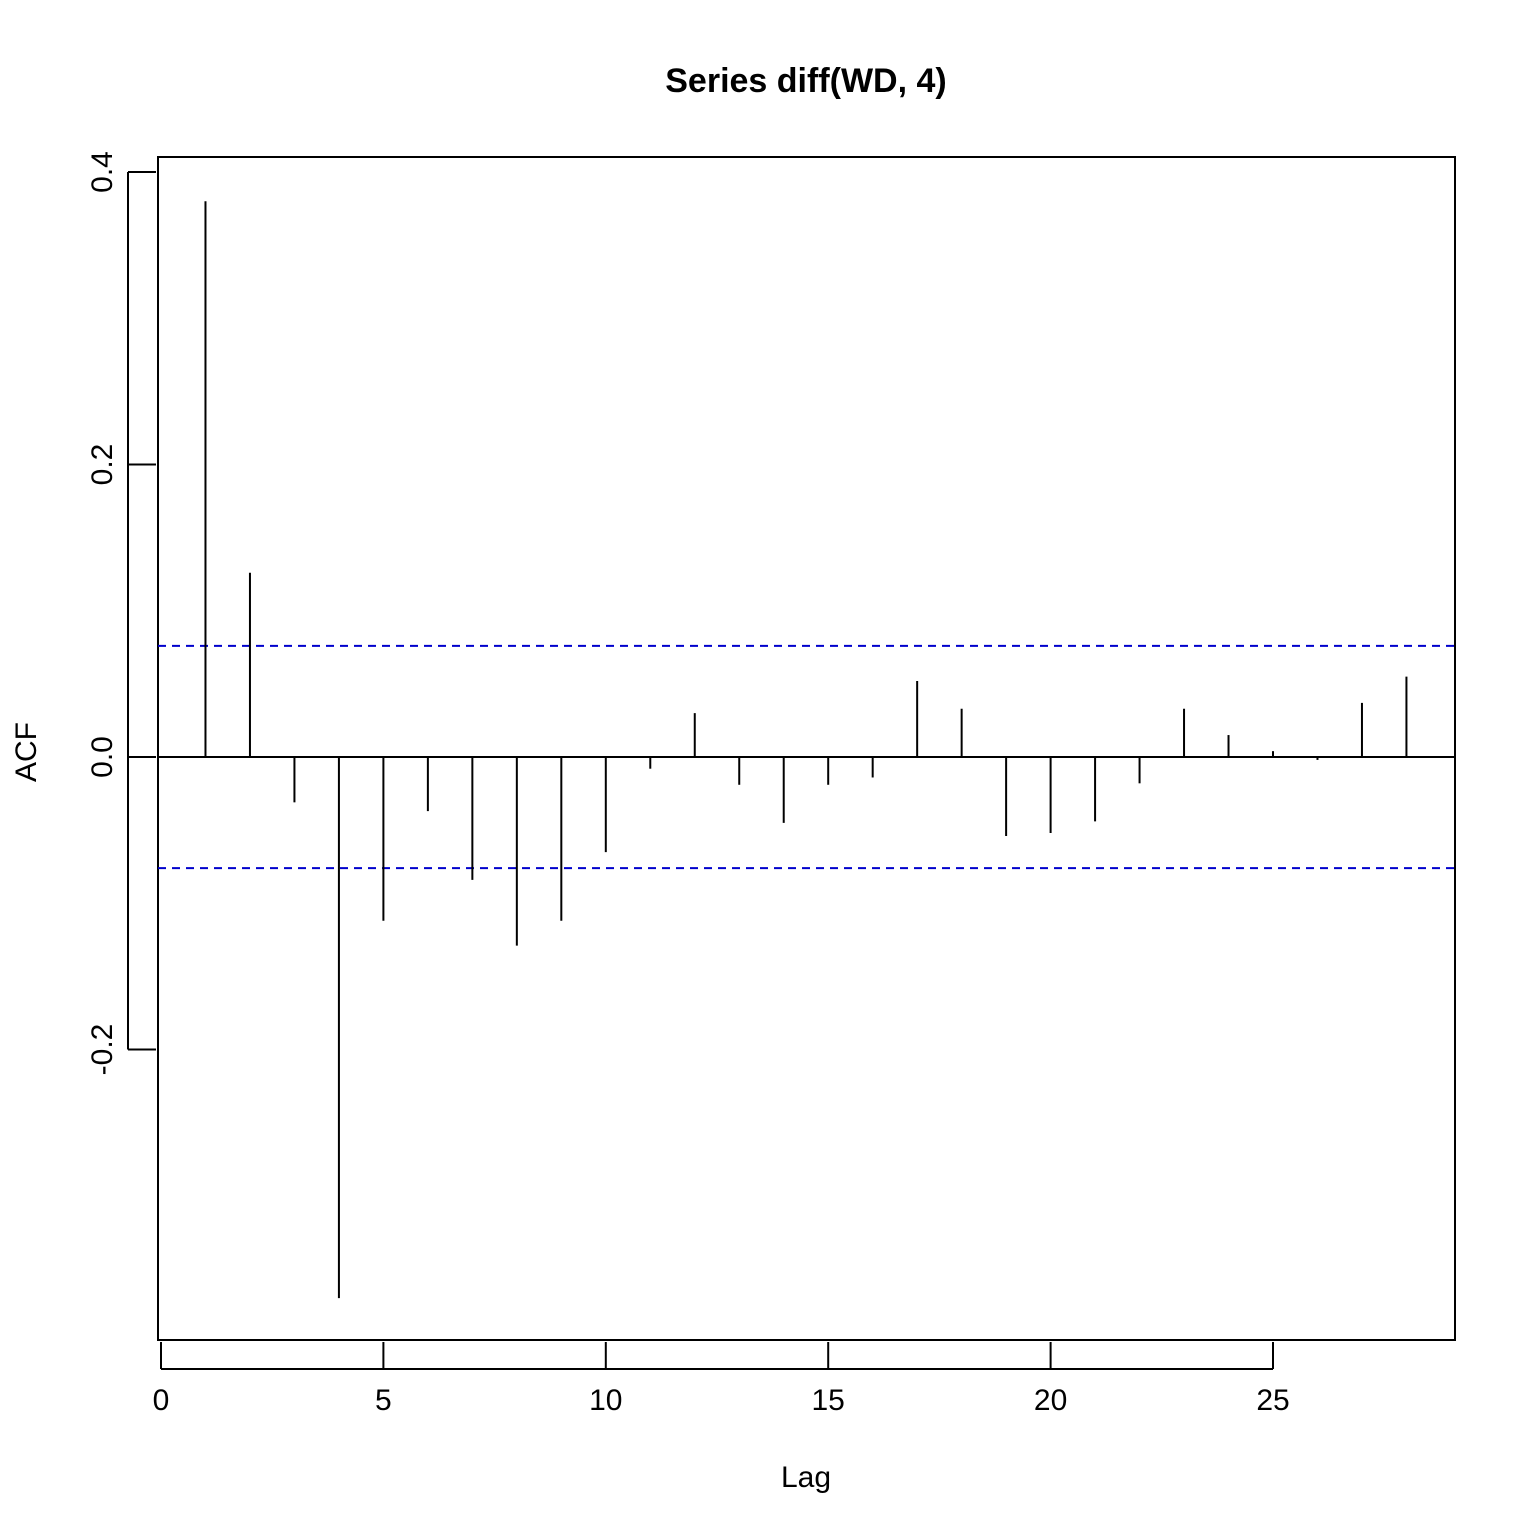 This screenshot has height=1536, width=1536. What do you see at coordinates (805, 81) in the screenshot?
I see `chart-title: Series diff(WD, 4)` at bounding box center [805, 81].